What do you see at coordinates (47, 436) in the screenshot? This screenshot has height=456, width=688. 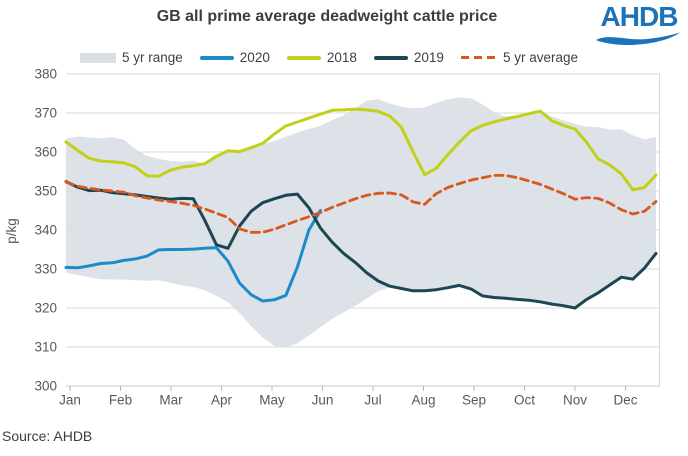 I see `source-note: Source: AHDB` at bounding box center [47, 436].